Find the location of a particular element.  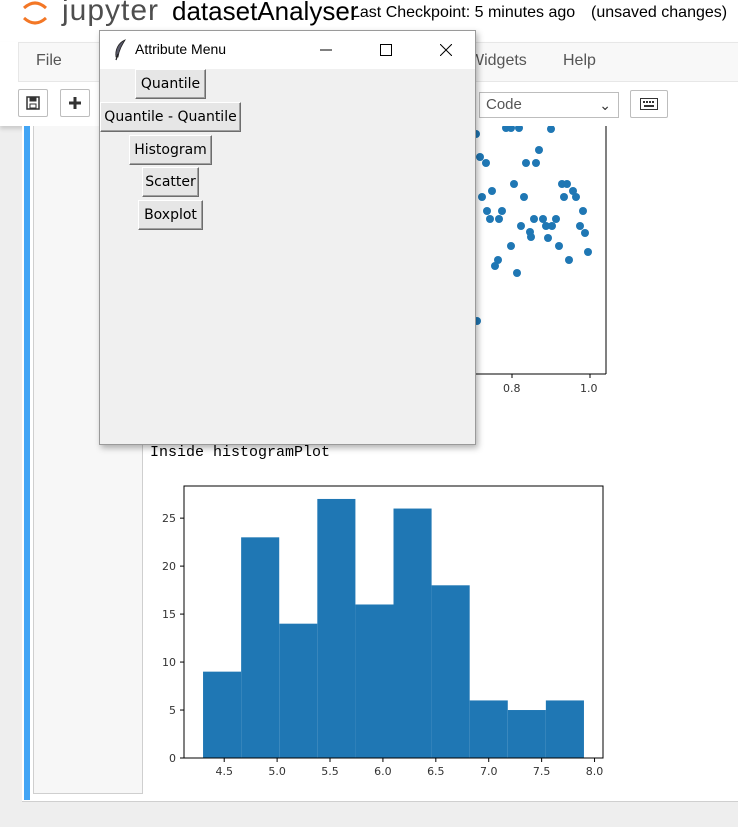

y-tick-label: 25 is located at coordinates (169, 518).